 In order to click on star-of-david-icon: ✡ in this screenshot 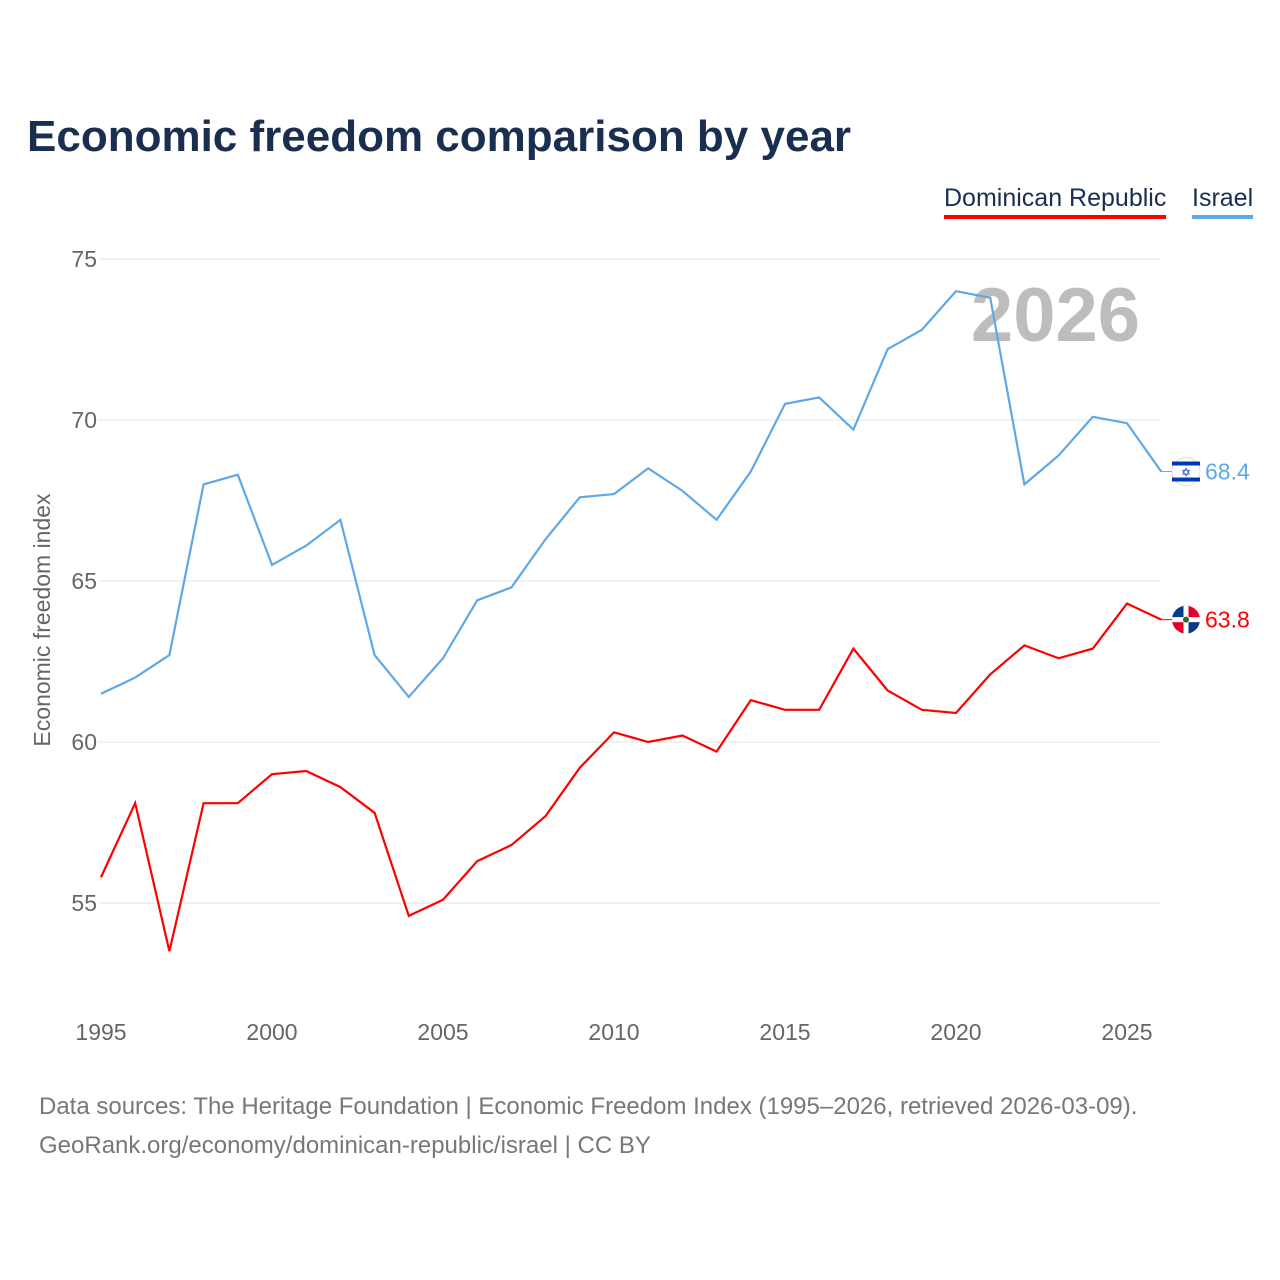, I will do `click(1186, 473)`.